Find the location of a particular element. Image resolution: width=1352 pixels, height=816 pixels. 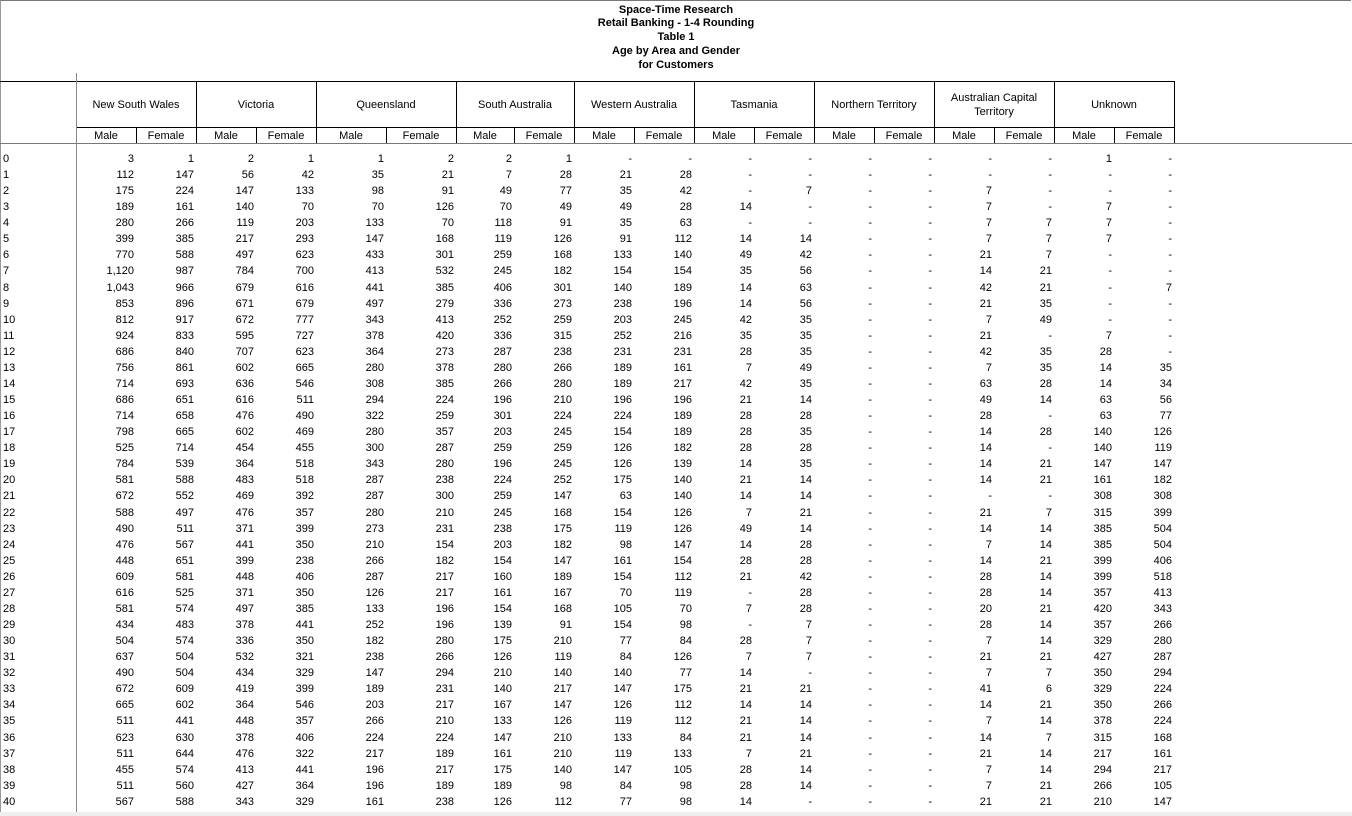

table-cell: 672 is located at coordinates (124, 689).